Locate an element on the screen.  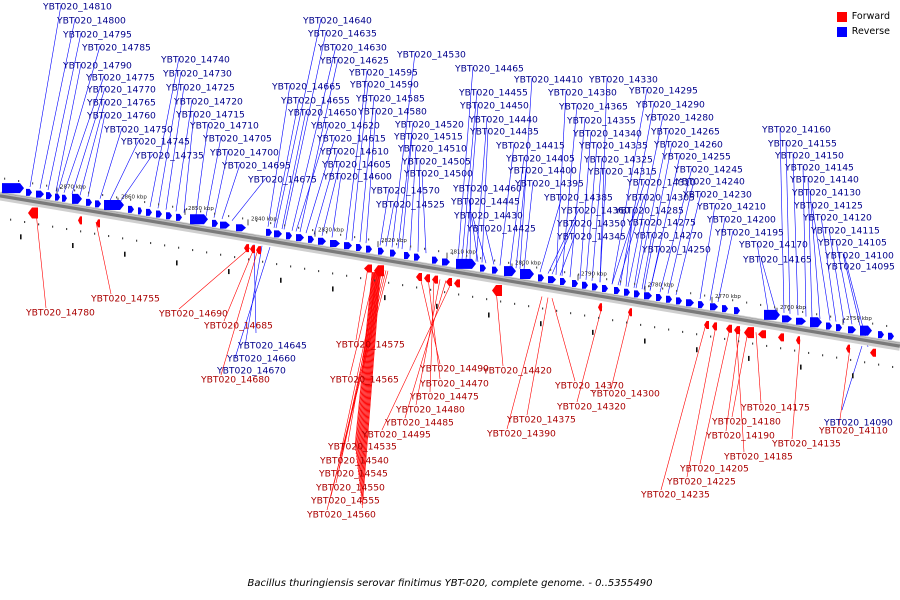
reverse-gene-label: YBT020_14570 is located at coordinates (405, 190).